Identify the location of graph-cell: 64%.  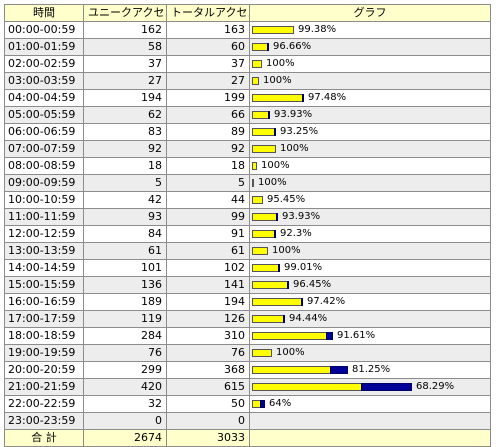
(370, 404).